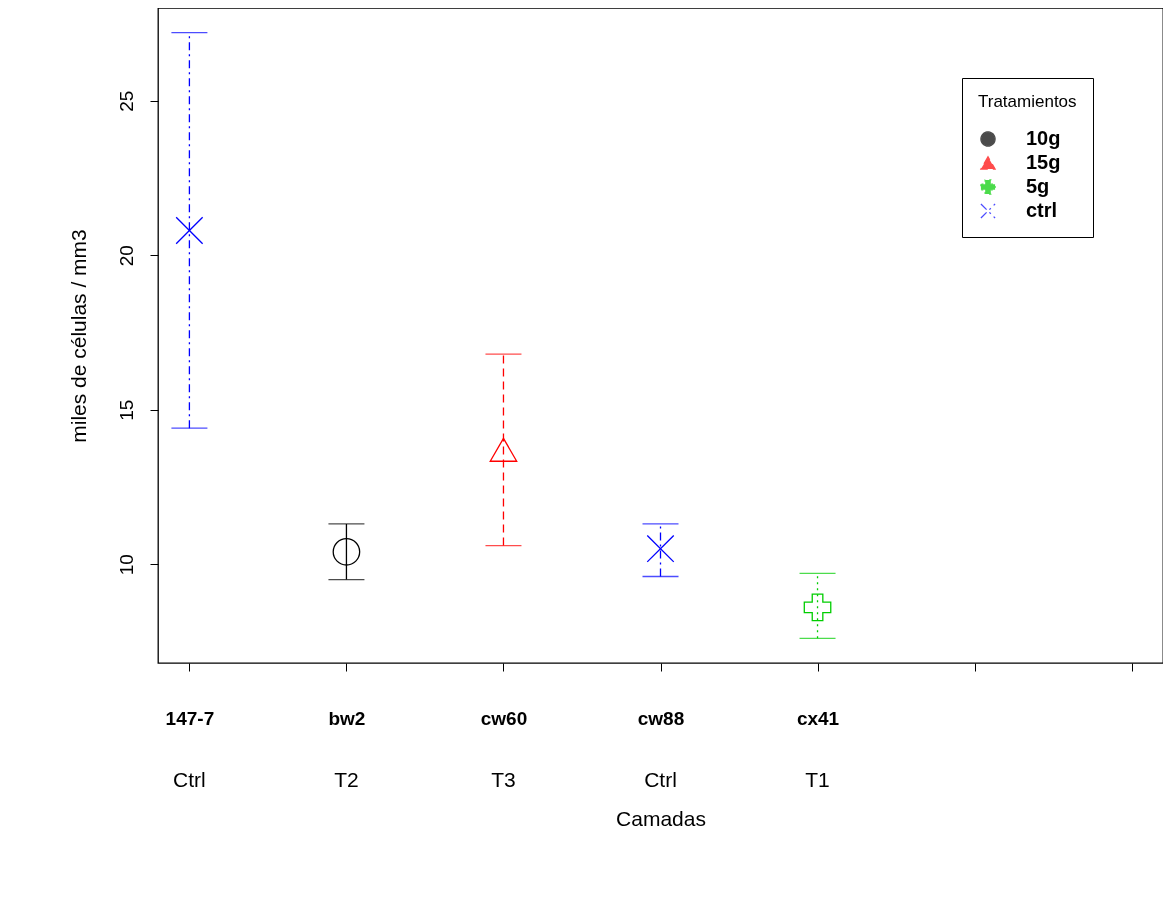  What do you see at coordinates (126, 256) in the screenshot?
I see `y-tick-label: 20` at bounding box center [126, 256].